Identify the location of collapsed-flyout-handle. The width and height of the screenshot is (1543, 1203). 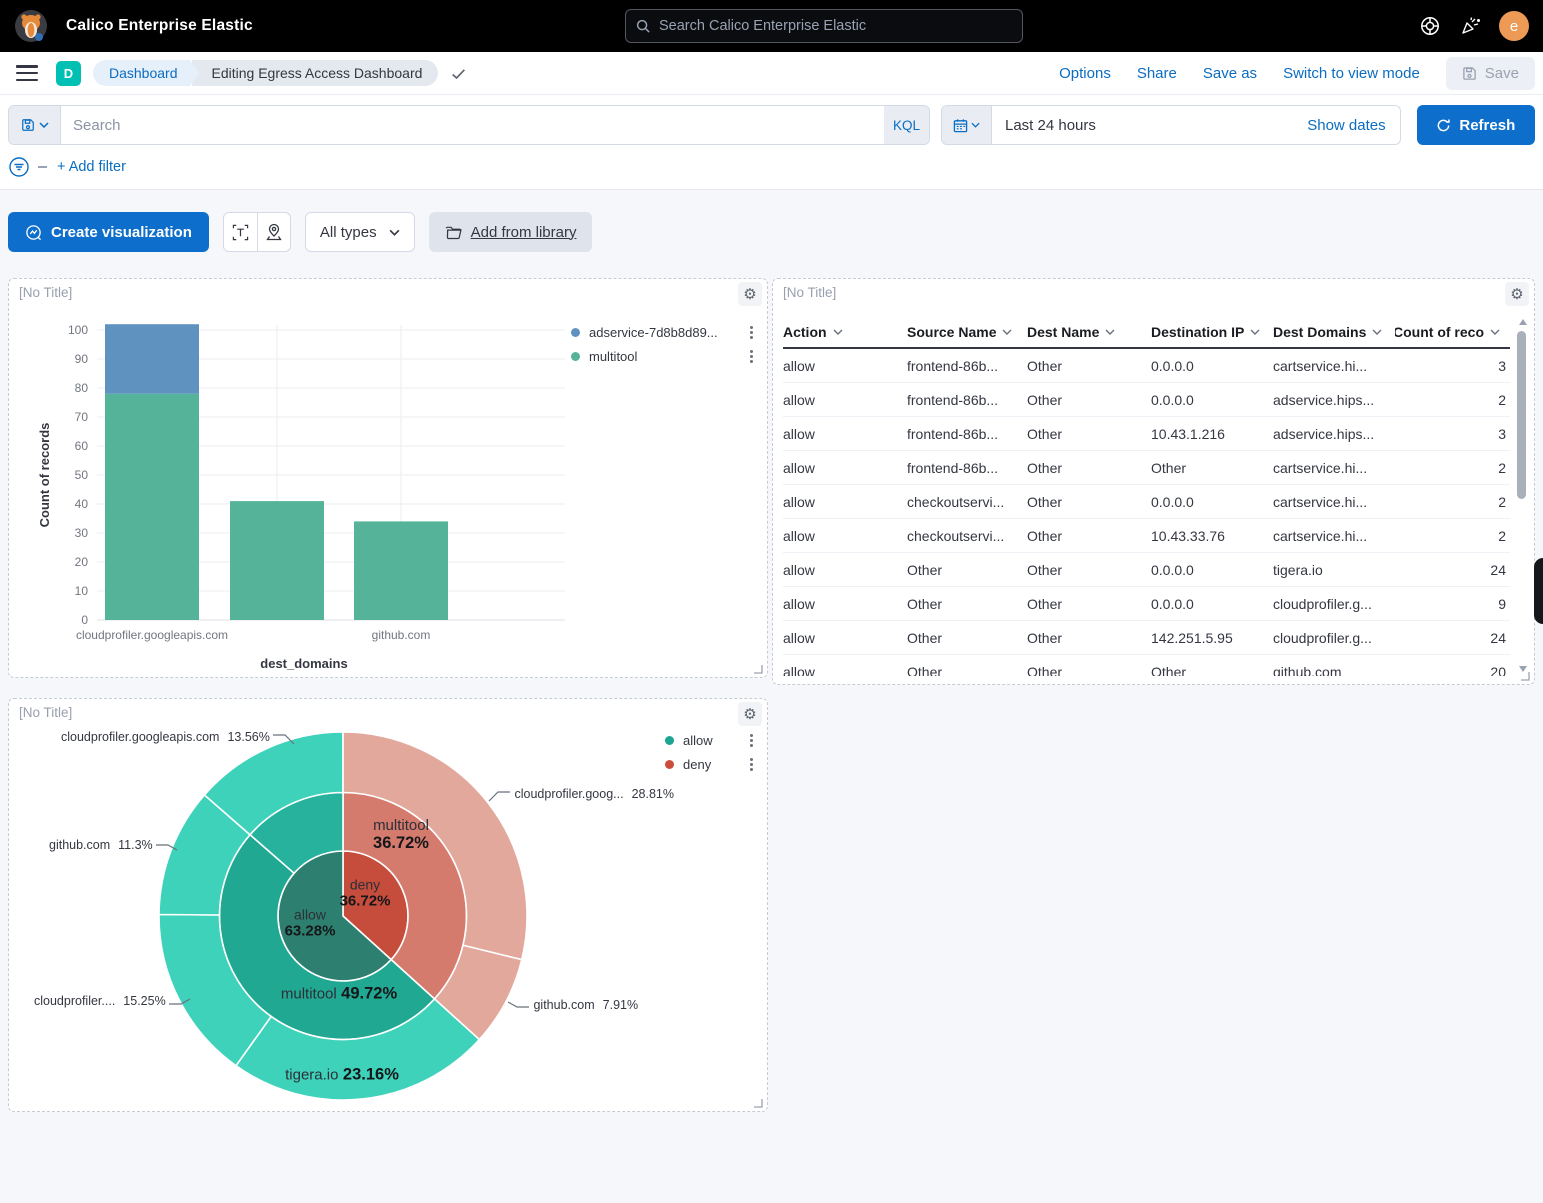
(1538, 591).